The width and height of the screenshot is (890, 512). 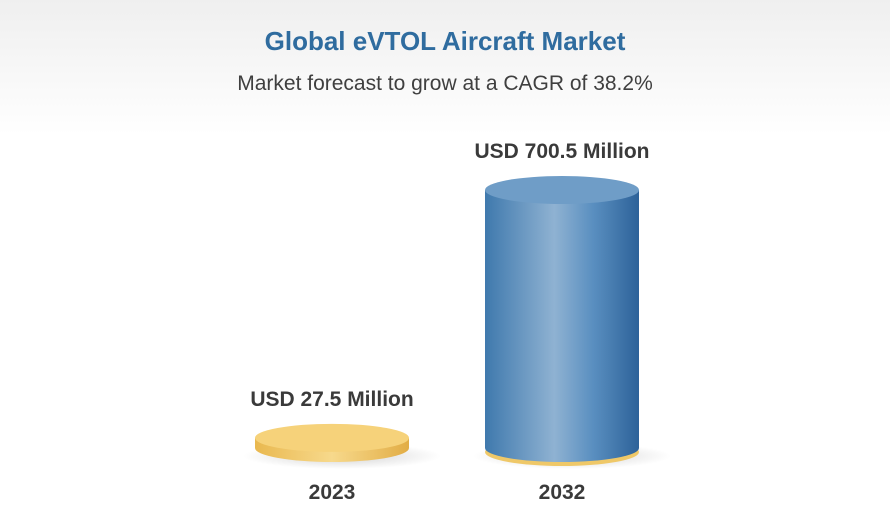 What do you see at coordinates (562, 326) in the screenshot?
I see `bar-body` at bounding box center [562, 326].